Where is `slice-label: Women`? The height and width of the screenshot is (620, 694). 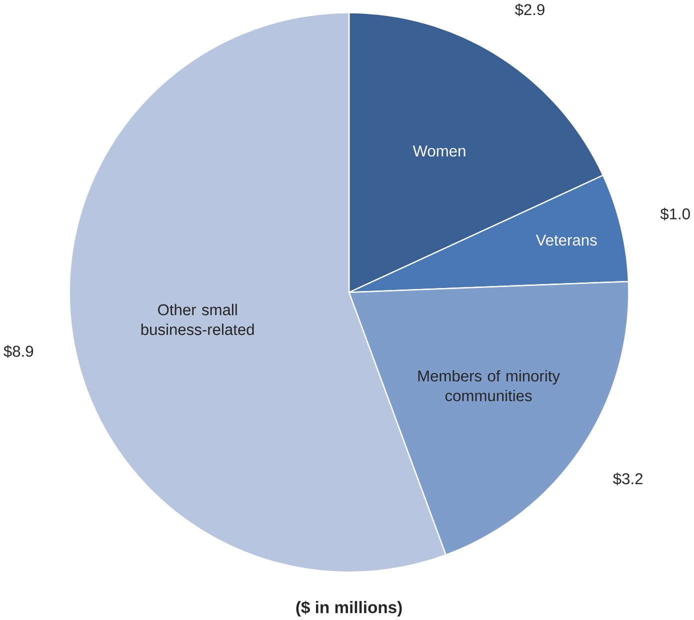 slice-label: Women is located at coordinates (439, 151).